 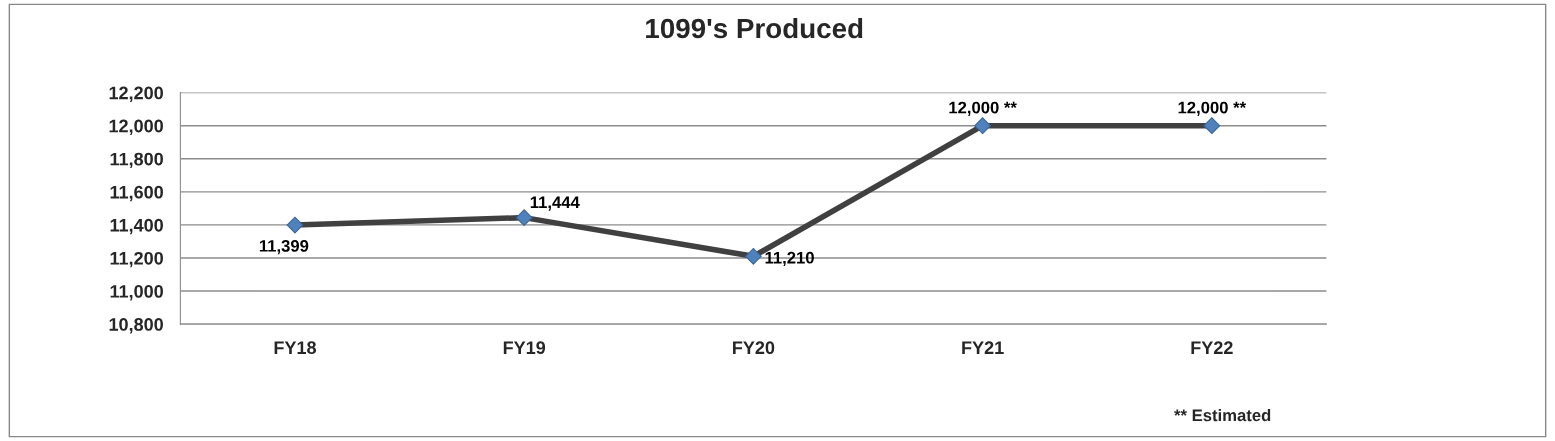 I want to click on y-tick-label: 11,400, so click(x=136, y=226).